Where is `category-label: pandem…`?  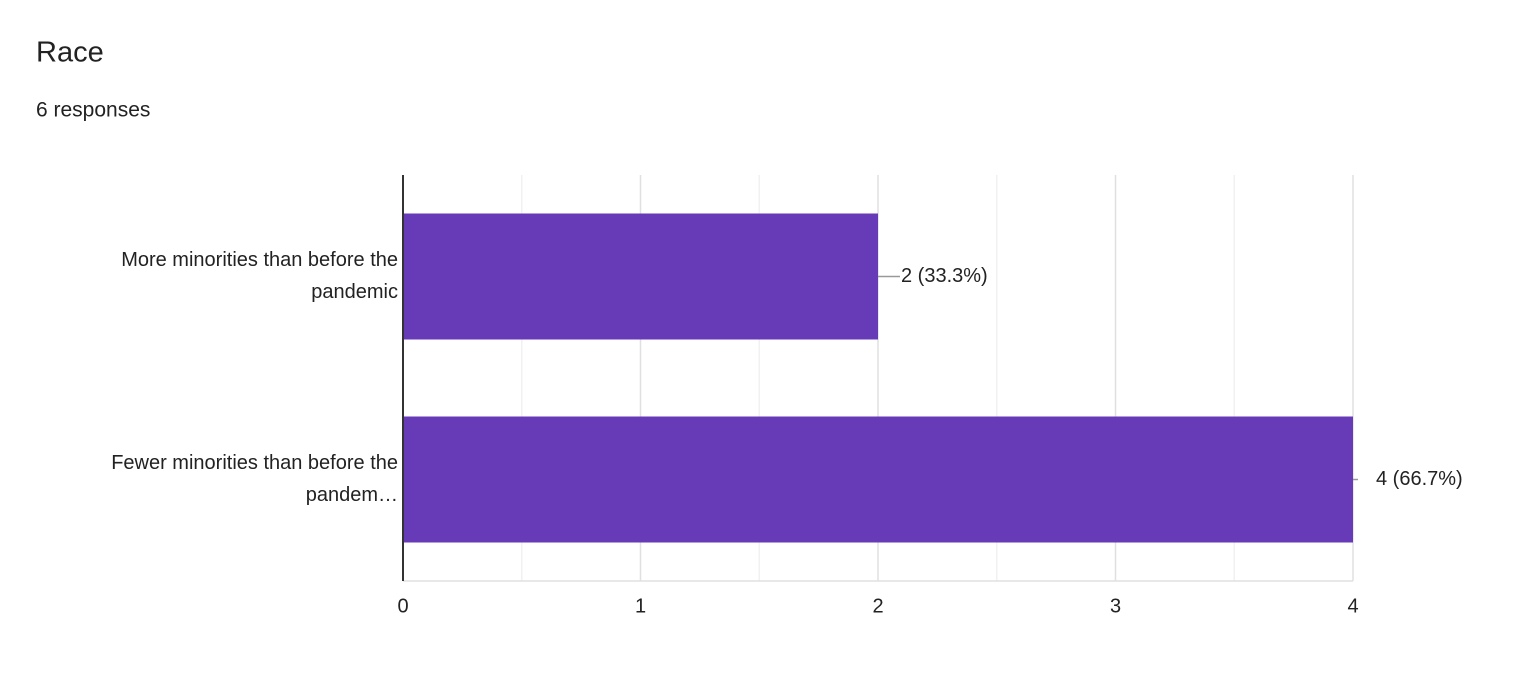
category-label: pandem… is located at coordinates (352, 495).